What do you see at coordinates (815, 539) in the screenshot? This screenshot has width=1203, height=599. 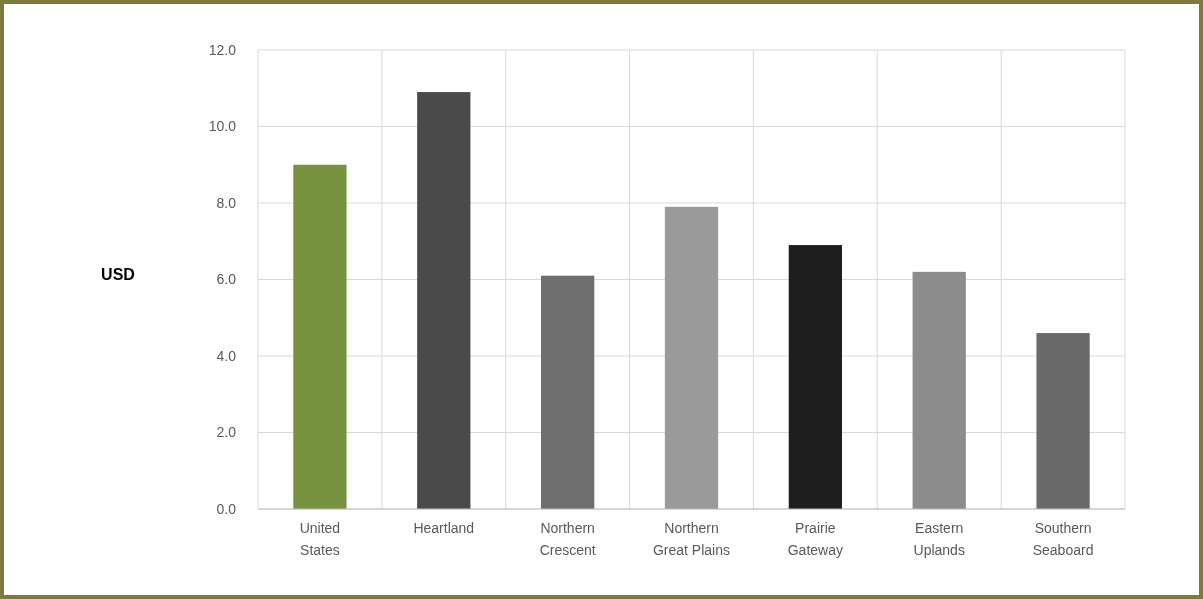 I see `x-tick-label: Prairie Gateway` at bounding box center [815, 539].